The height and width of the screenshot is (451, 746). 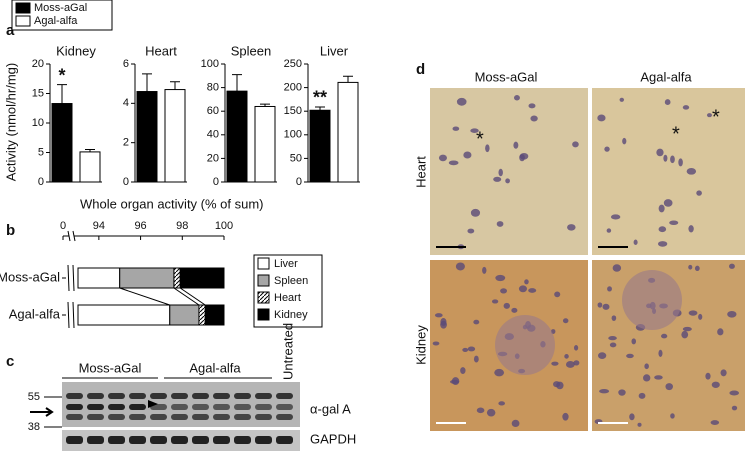 What do you see at coordinates (525, 345) in the screenshot?
I see `glomerulus` at bounding box center [525, 345].